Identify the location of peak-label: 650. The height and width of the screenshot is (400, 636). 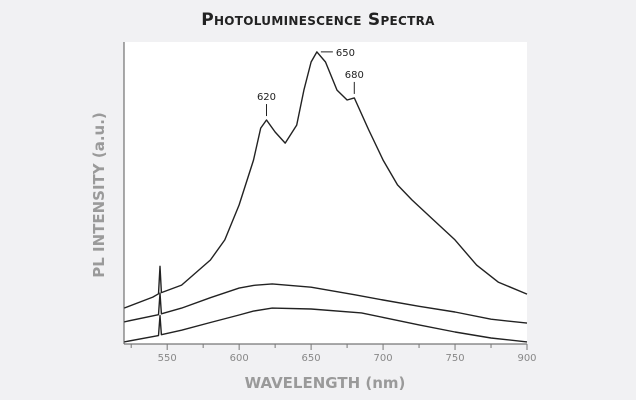
(345, 53).